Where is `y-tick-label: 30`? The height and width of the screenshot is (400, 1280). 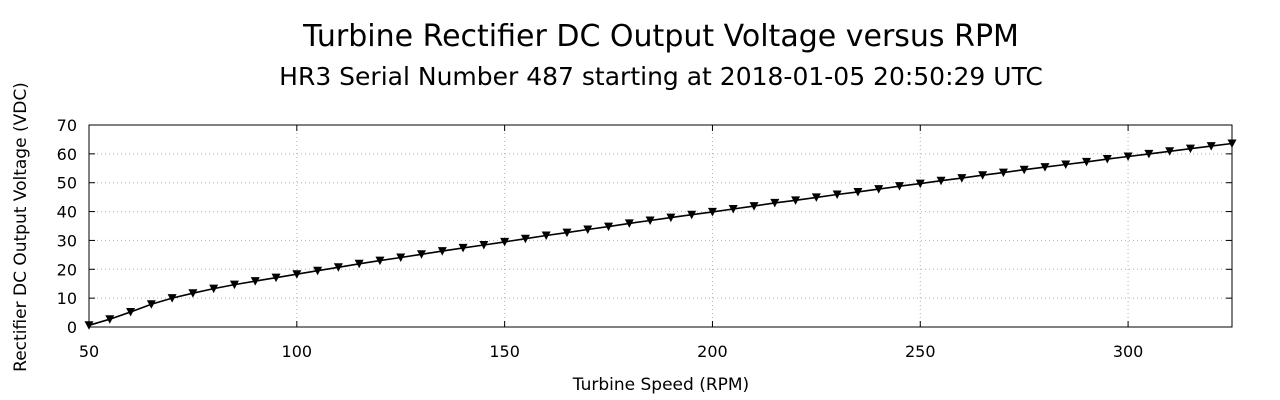 y-tick-label: 30 is located at coordinates (67, 240).